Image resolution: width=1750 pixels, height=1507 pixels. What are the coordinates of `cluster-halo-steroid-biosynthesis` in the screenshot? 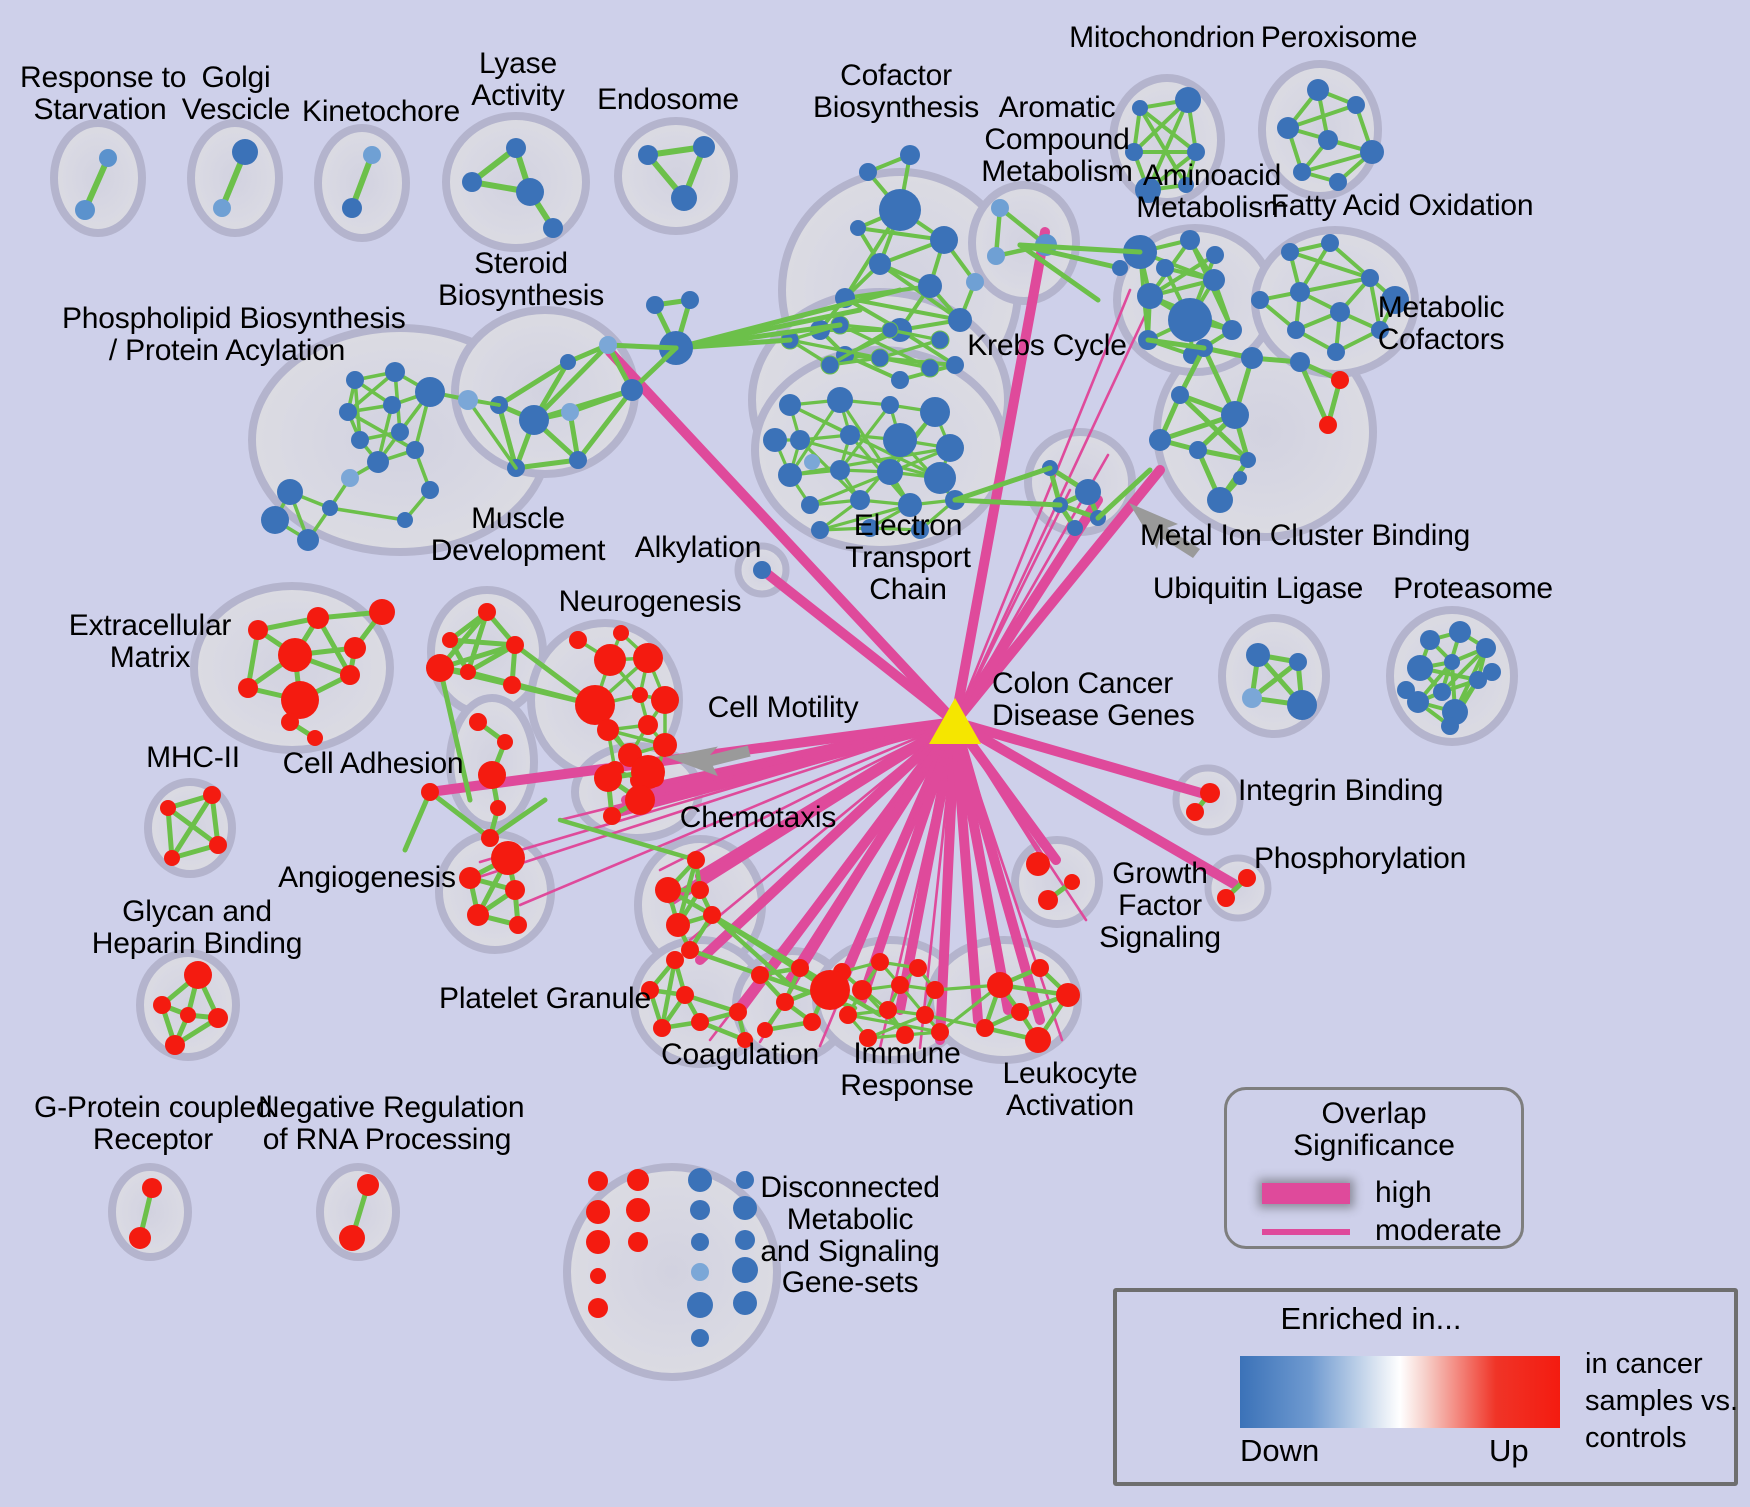 It's located at (545, 392).